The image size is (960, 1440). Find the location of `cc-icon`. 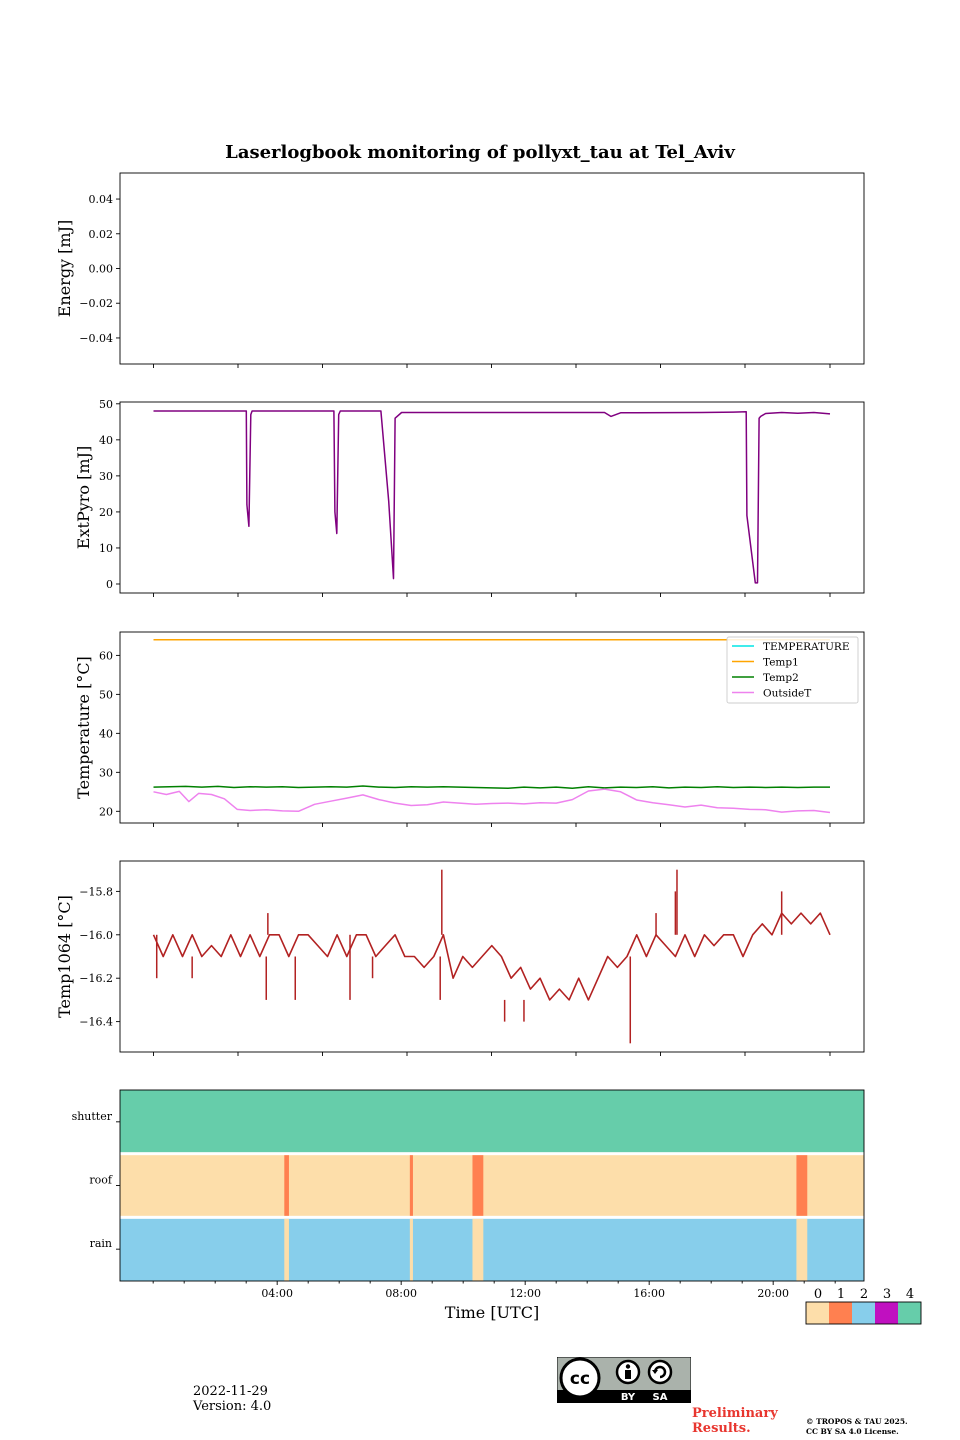

cc-icon is located at coordinates (580, 1378).